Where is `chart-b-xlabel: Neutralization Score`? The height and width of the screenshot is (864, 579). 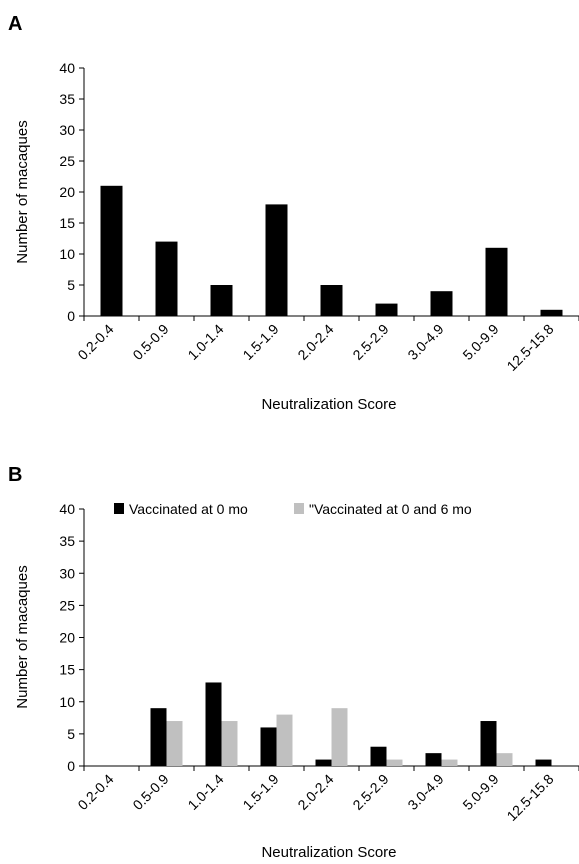 chart-b-xlabel: Neutralization Score is located at coordinates (328, 852).